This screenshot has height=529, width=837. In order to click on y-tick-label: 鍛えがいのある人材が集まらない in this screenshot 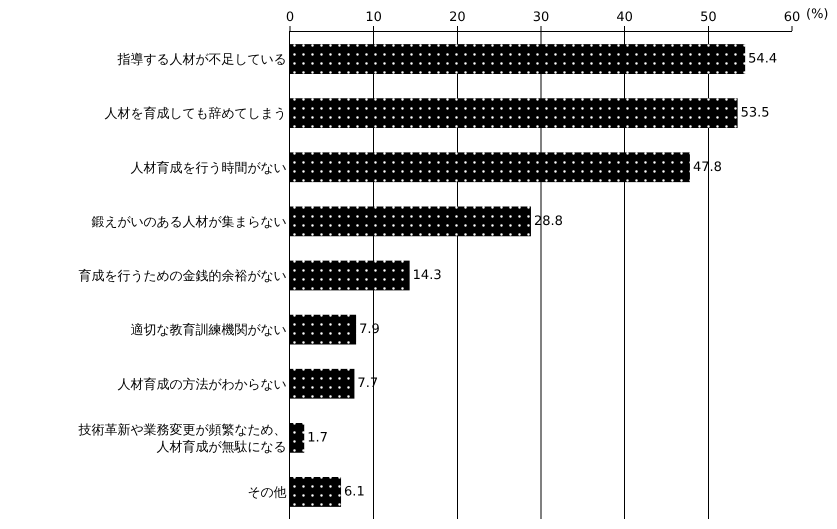, I will do `click(188, 222)`.